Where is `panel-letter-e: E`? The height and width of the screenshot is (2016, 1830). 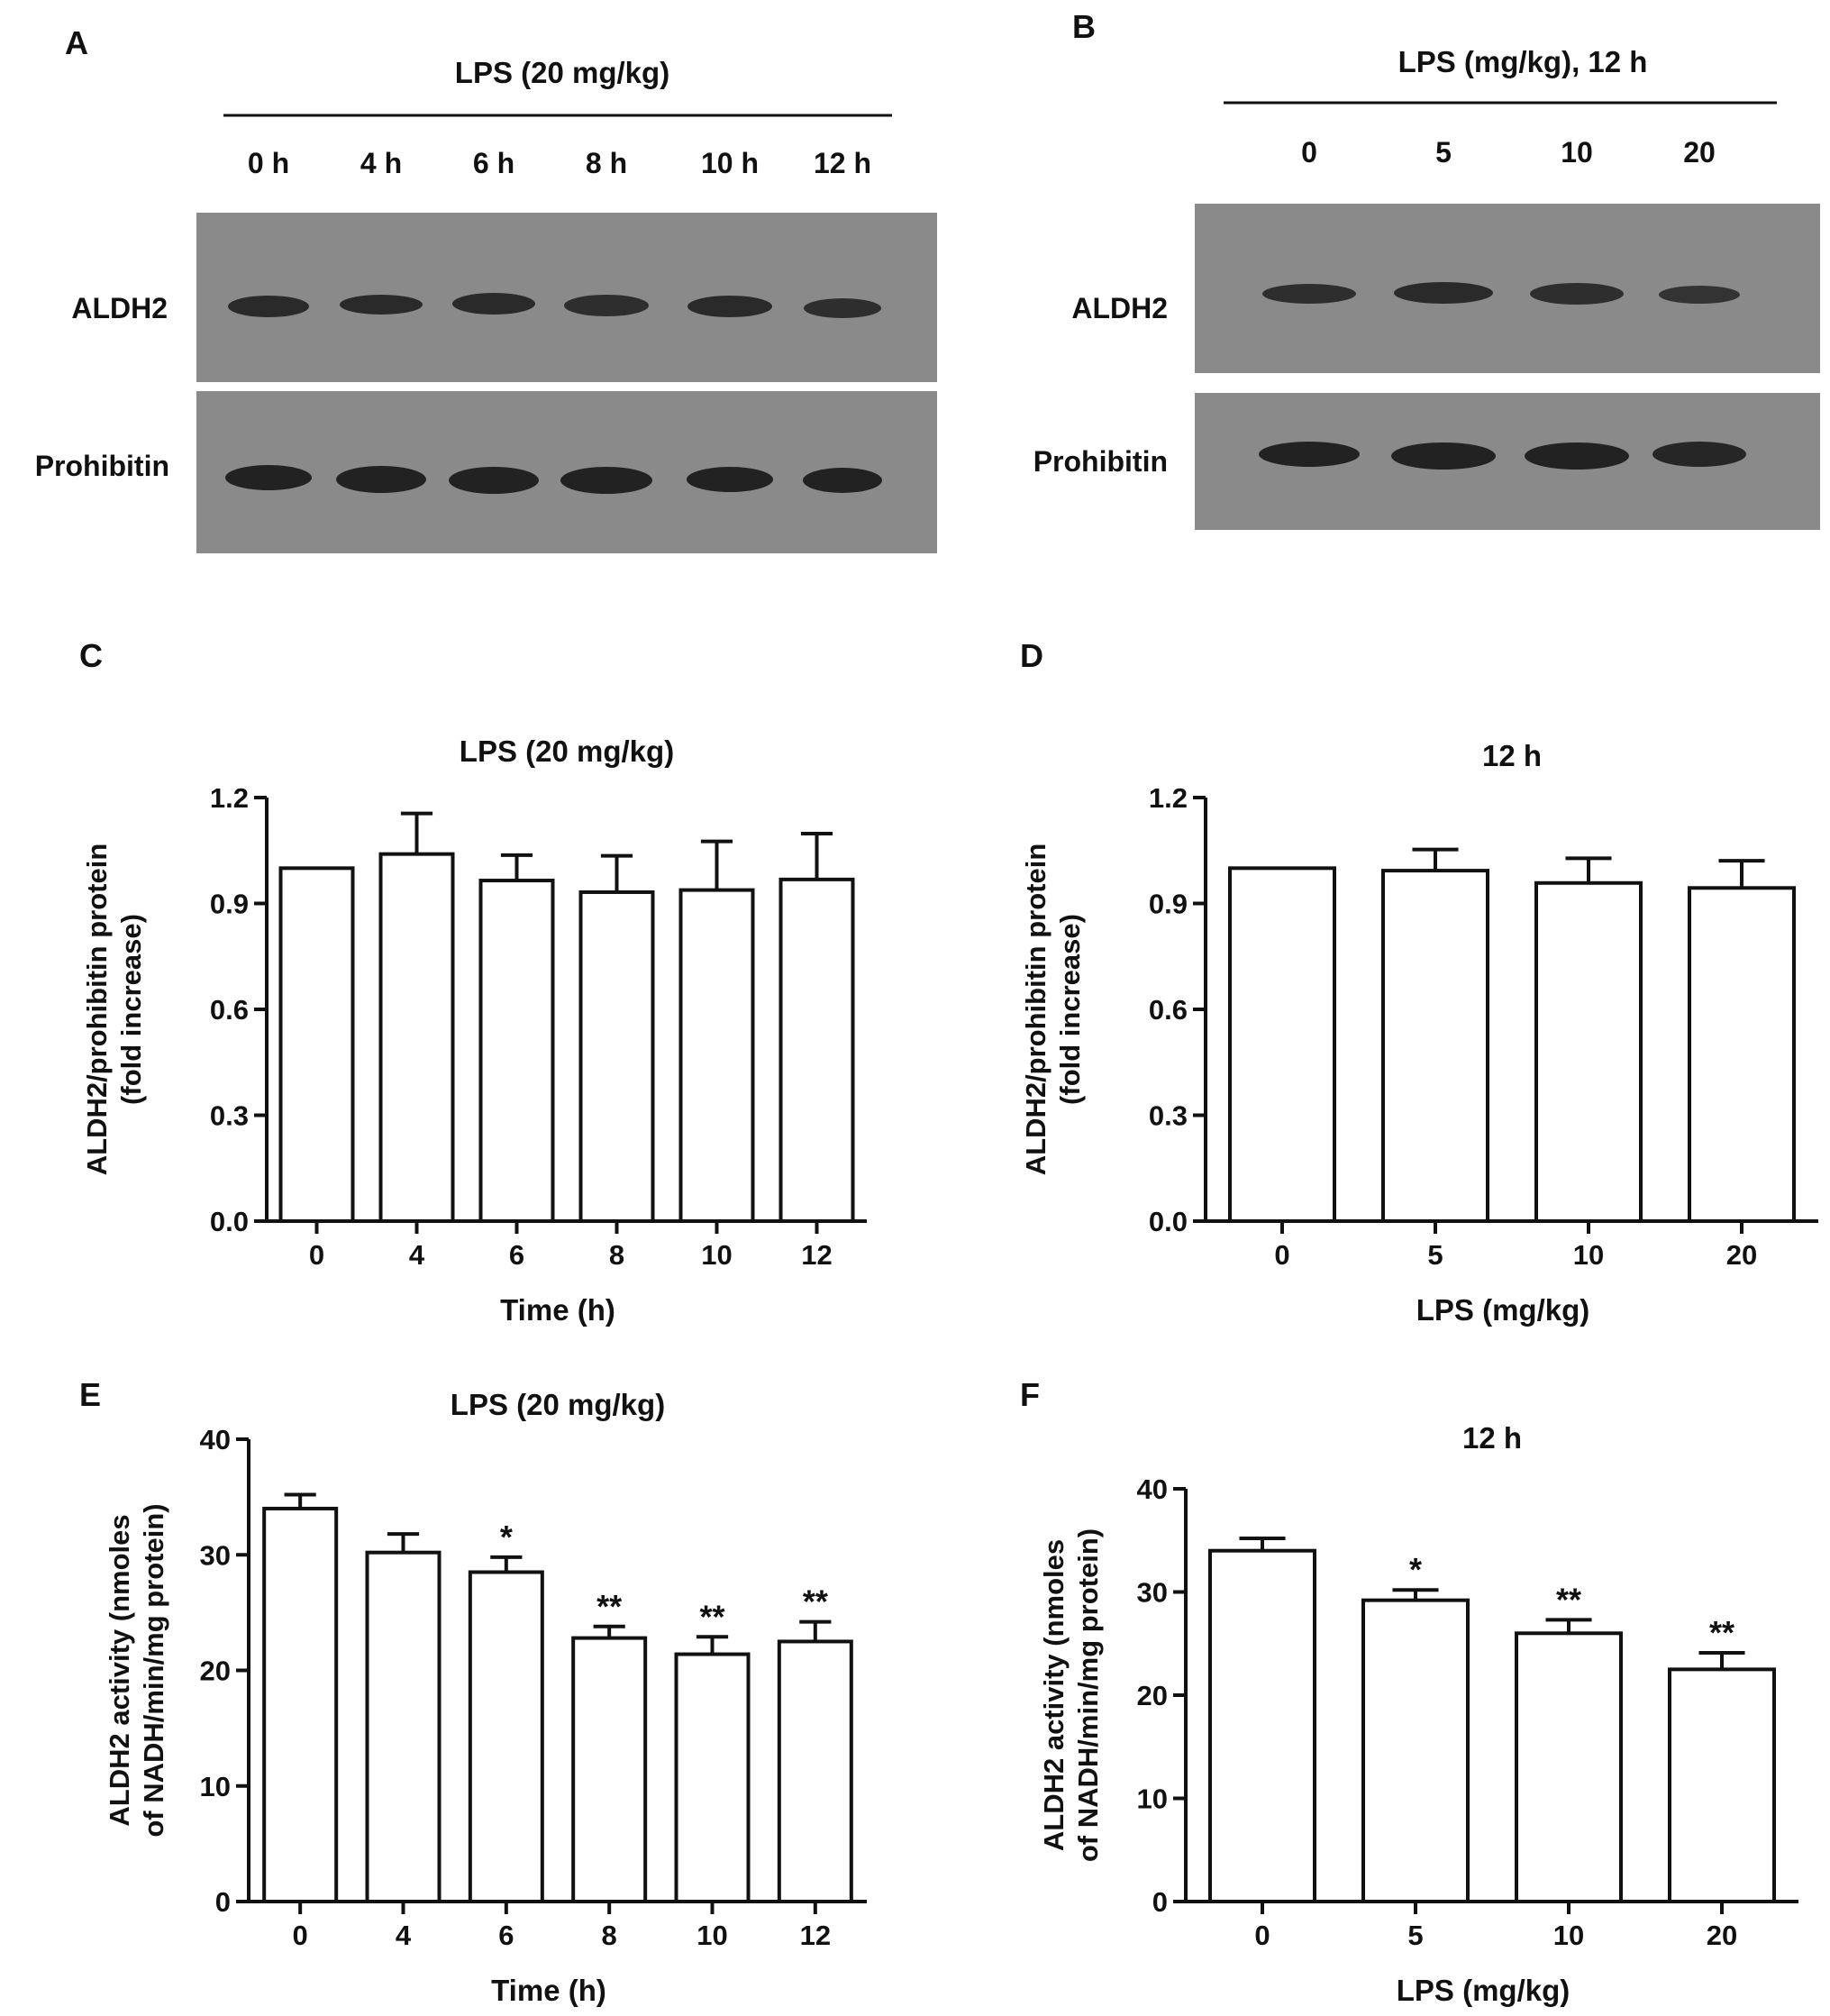 panel-letter-e: E is located at coordinates (90, 1394).